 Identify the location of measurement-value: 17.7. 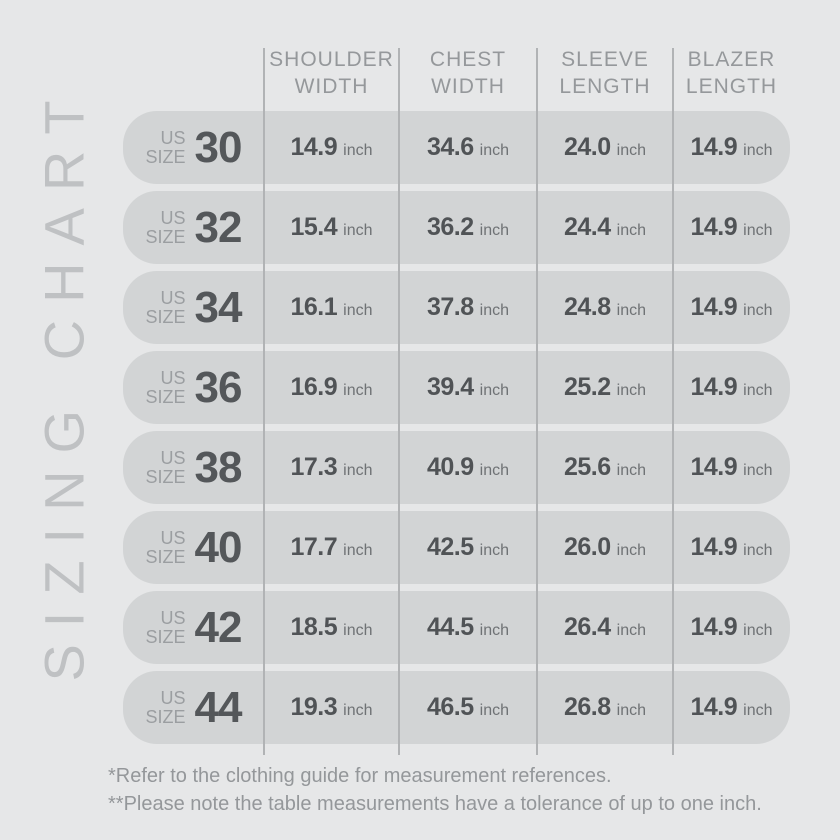
(314, 547).